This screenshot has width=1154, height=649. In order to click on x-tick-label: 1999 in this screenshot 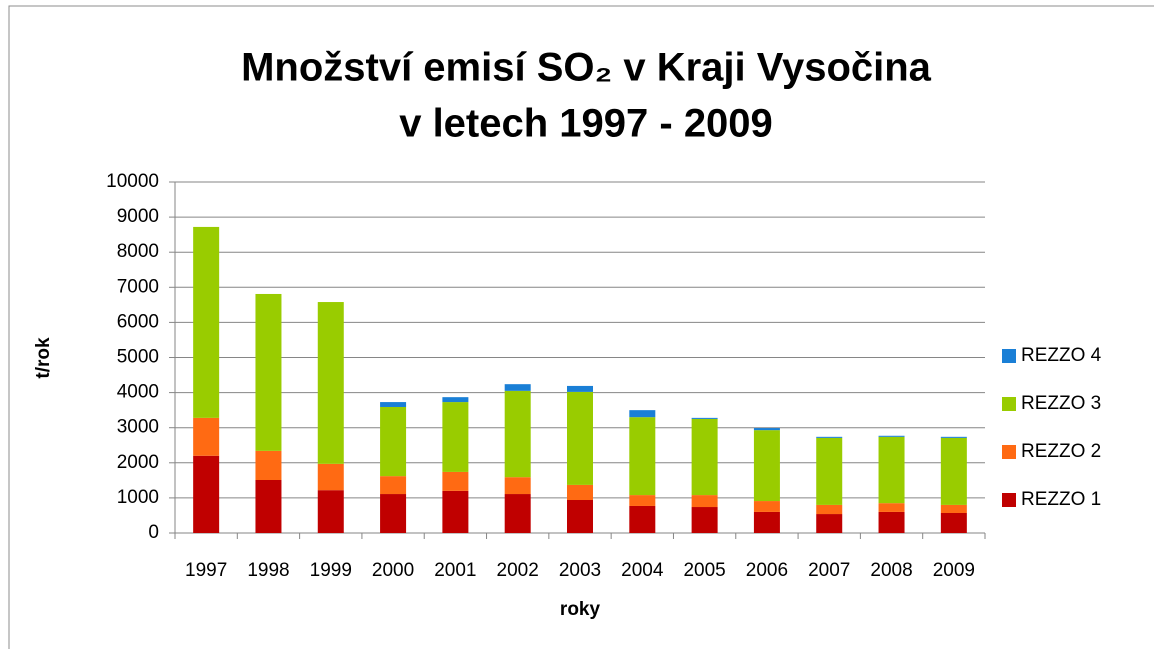, I will do `click(331, 570)`.